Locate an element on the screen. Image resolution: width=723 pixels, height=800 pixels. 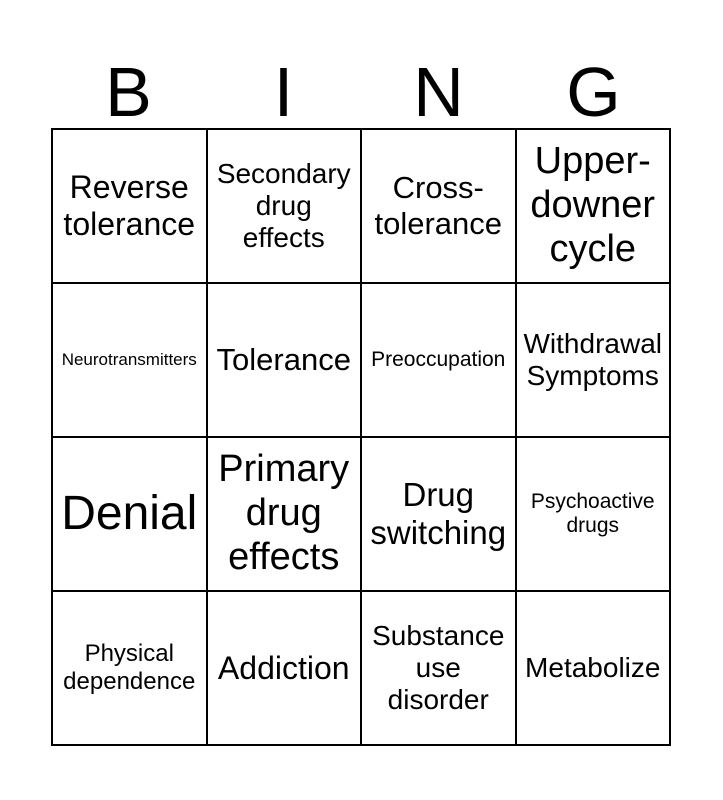
bingo-cell-label: Cross-tolerance is located at coordinates (438, 205).